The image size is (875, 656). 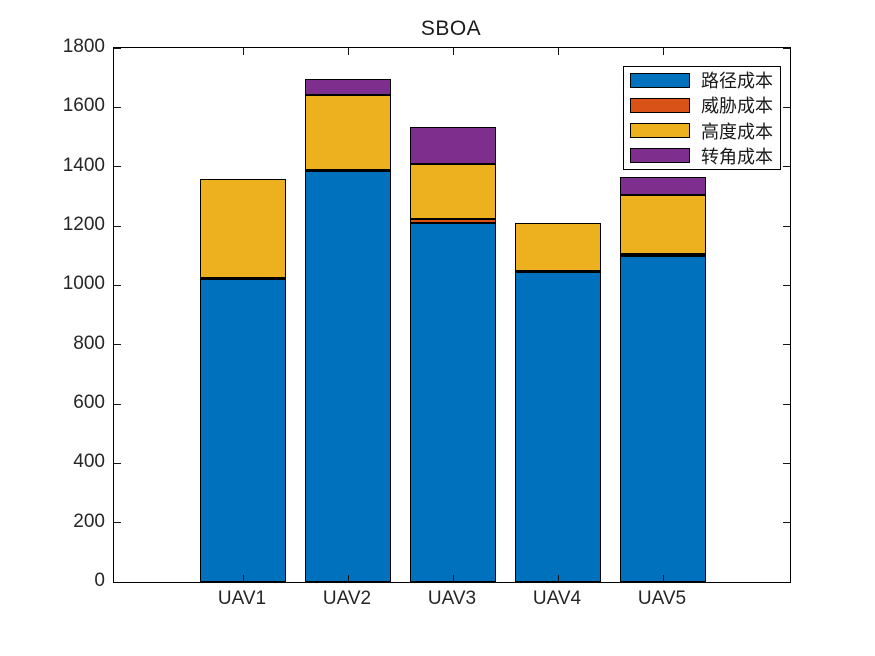 I want to click on legend-entry: 高度成本, so click(x=702, y=131).